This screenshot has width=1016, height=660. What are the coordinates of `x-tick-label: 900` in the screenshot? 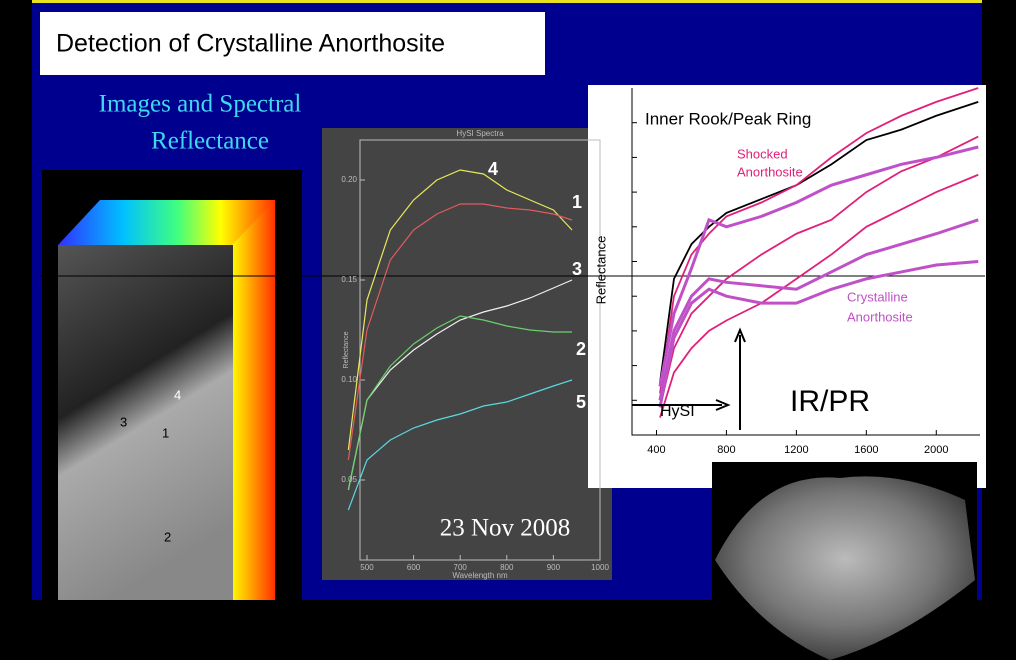 It's located at (554, 567).